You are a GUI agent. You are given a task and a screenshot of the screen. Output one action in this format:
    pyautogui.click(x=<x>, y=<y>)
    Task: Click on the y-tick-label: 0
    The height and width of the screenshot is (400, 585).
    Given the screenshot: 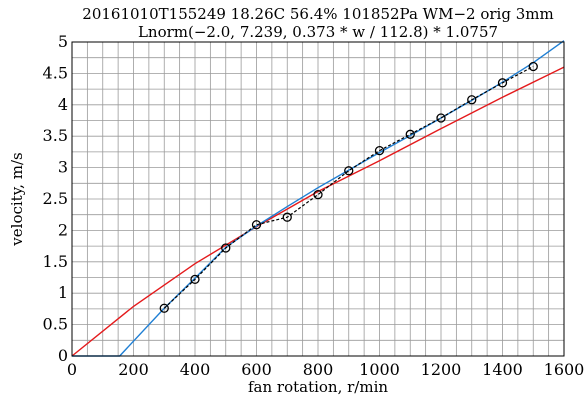 What is the action you would take?
    pyautogui.click(x=63, y=355)
    